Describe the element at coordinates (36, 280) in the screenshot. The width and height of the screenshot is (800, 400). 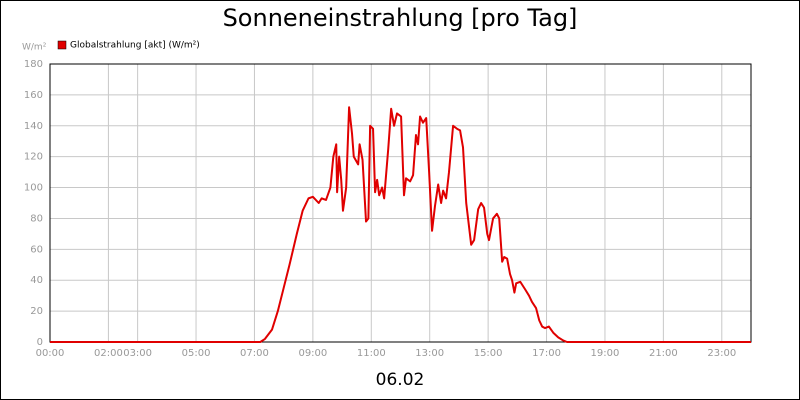
I see `y-tick-label: 40` at that location.